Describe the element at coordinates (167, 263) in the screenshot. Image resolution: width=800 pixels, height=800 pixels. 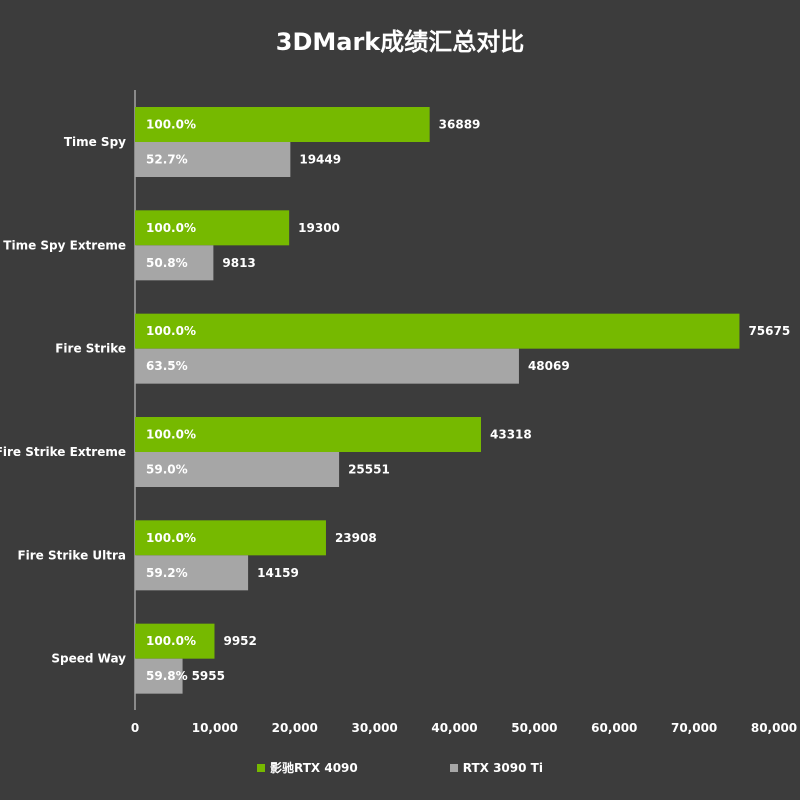
I see `bar-percent-label: 50.8%` at that location.